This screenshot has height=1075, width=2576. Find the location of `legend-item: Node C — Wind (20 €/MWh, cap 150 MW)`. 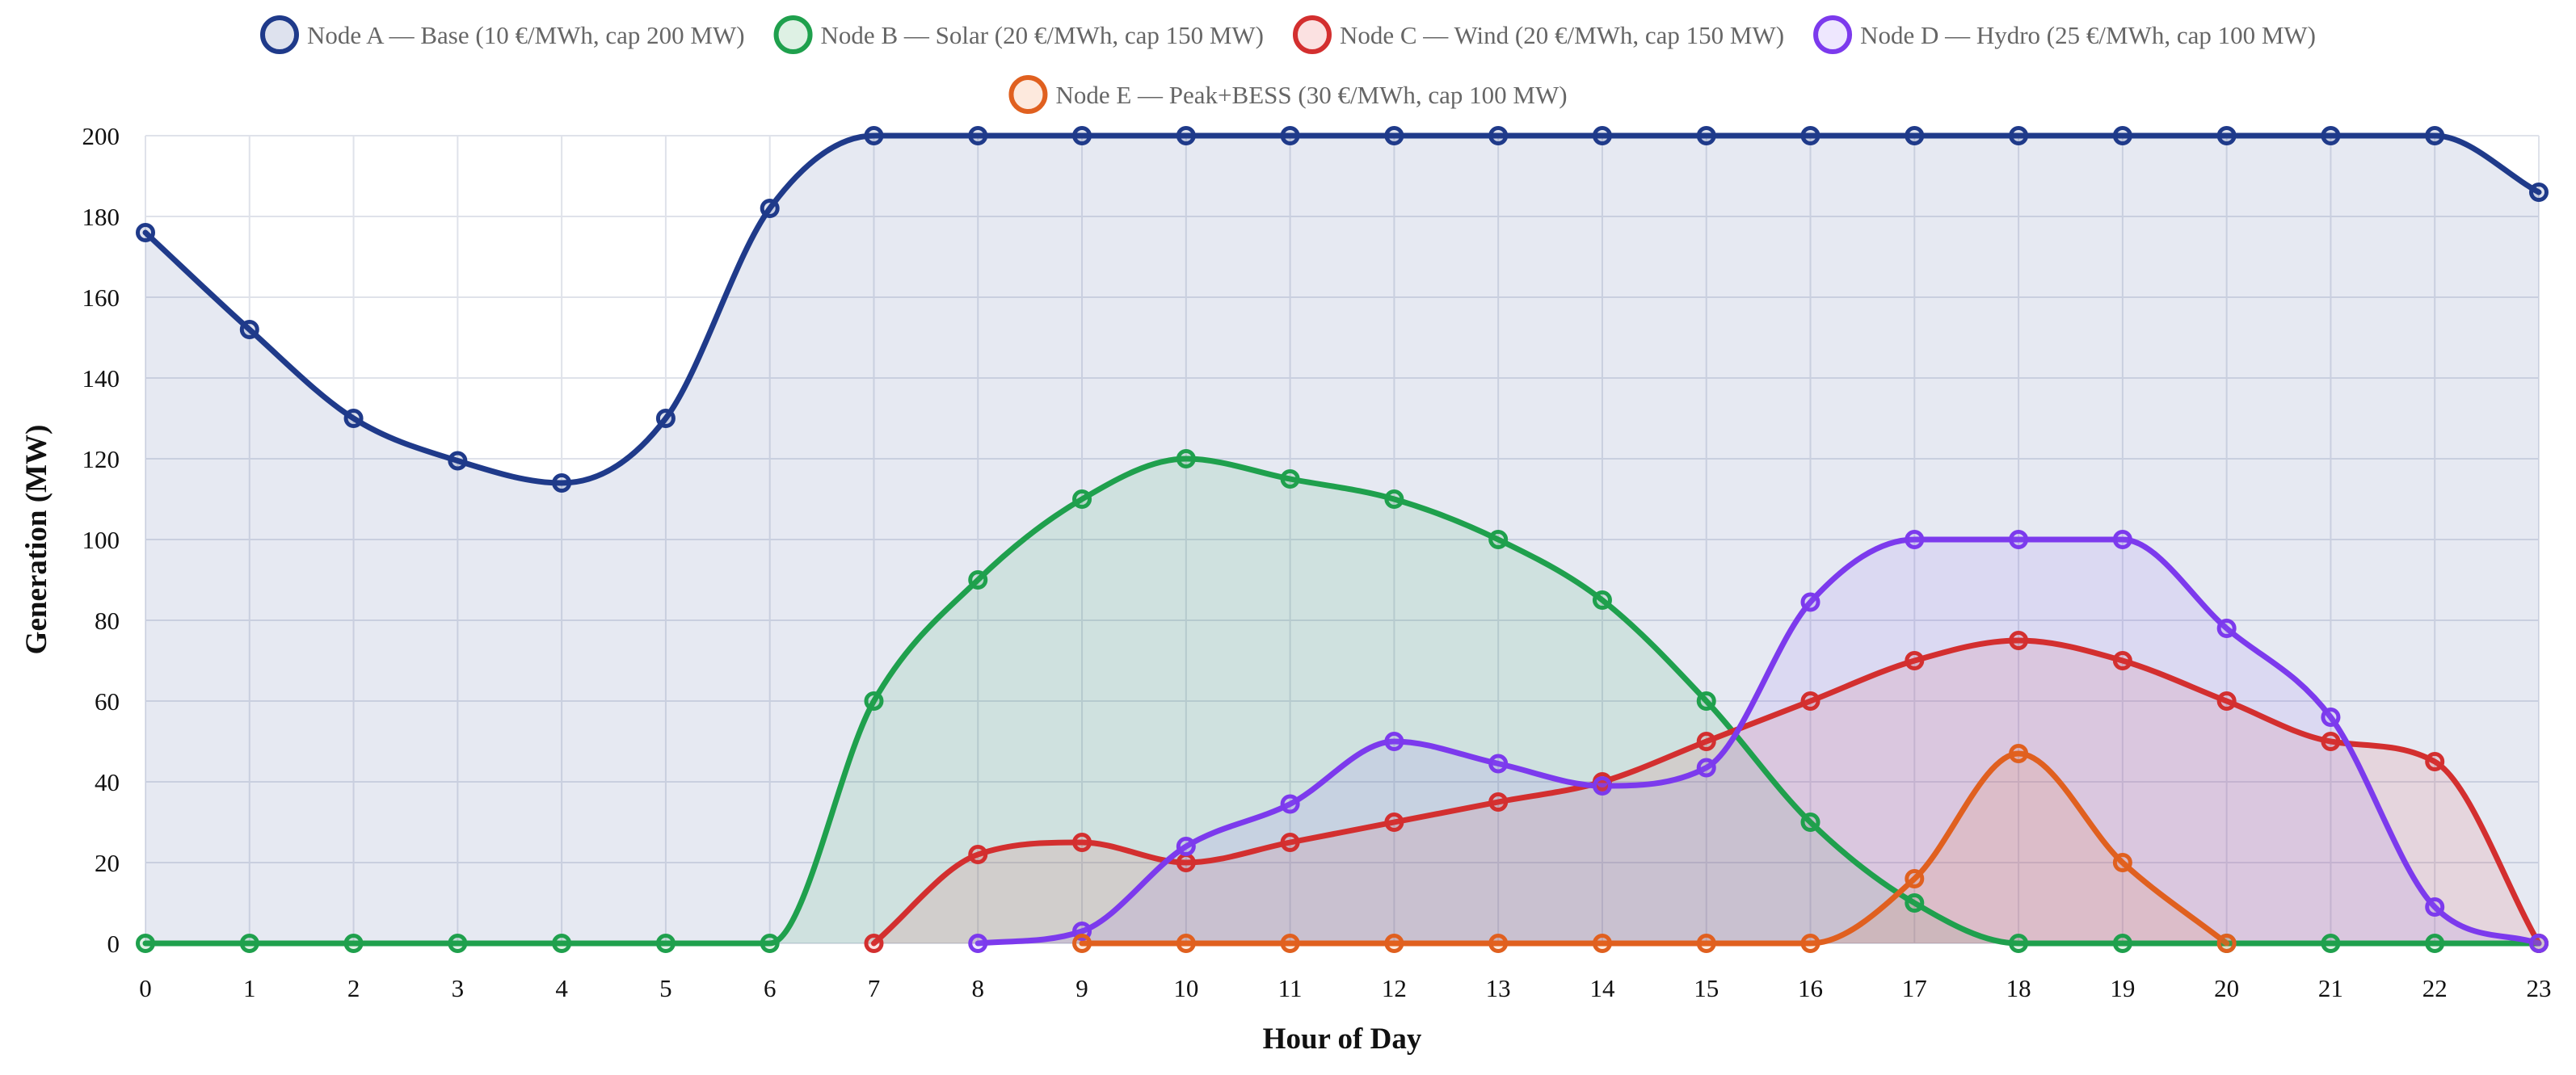

legend-item: Node C — Wind (20 €/MWh, cap 150 MW) is located at coordinates (1538, 34).